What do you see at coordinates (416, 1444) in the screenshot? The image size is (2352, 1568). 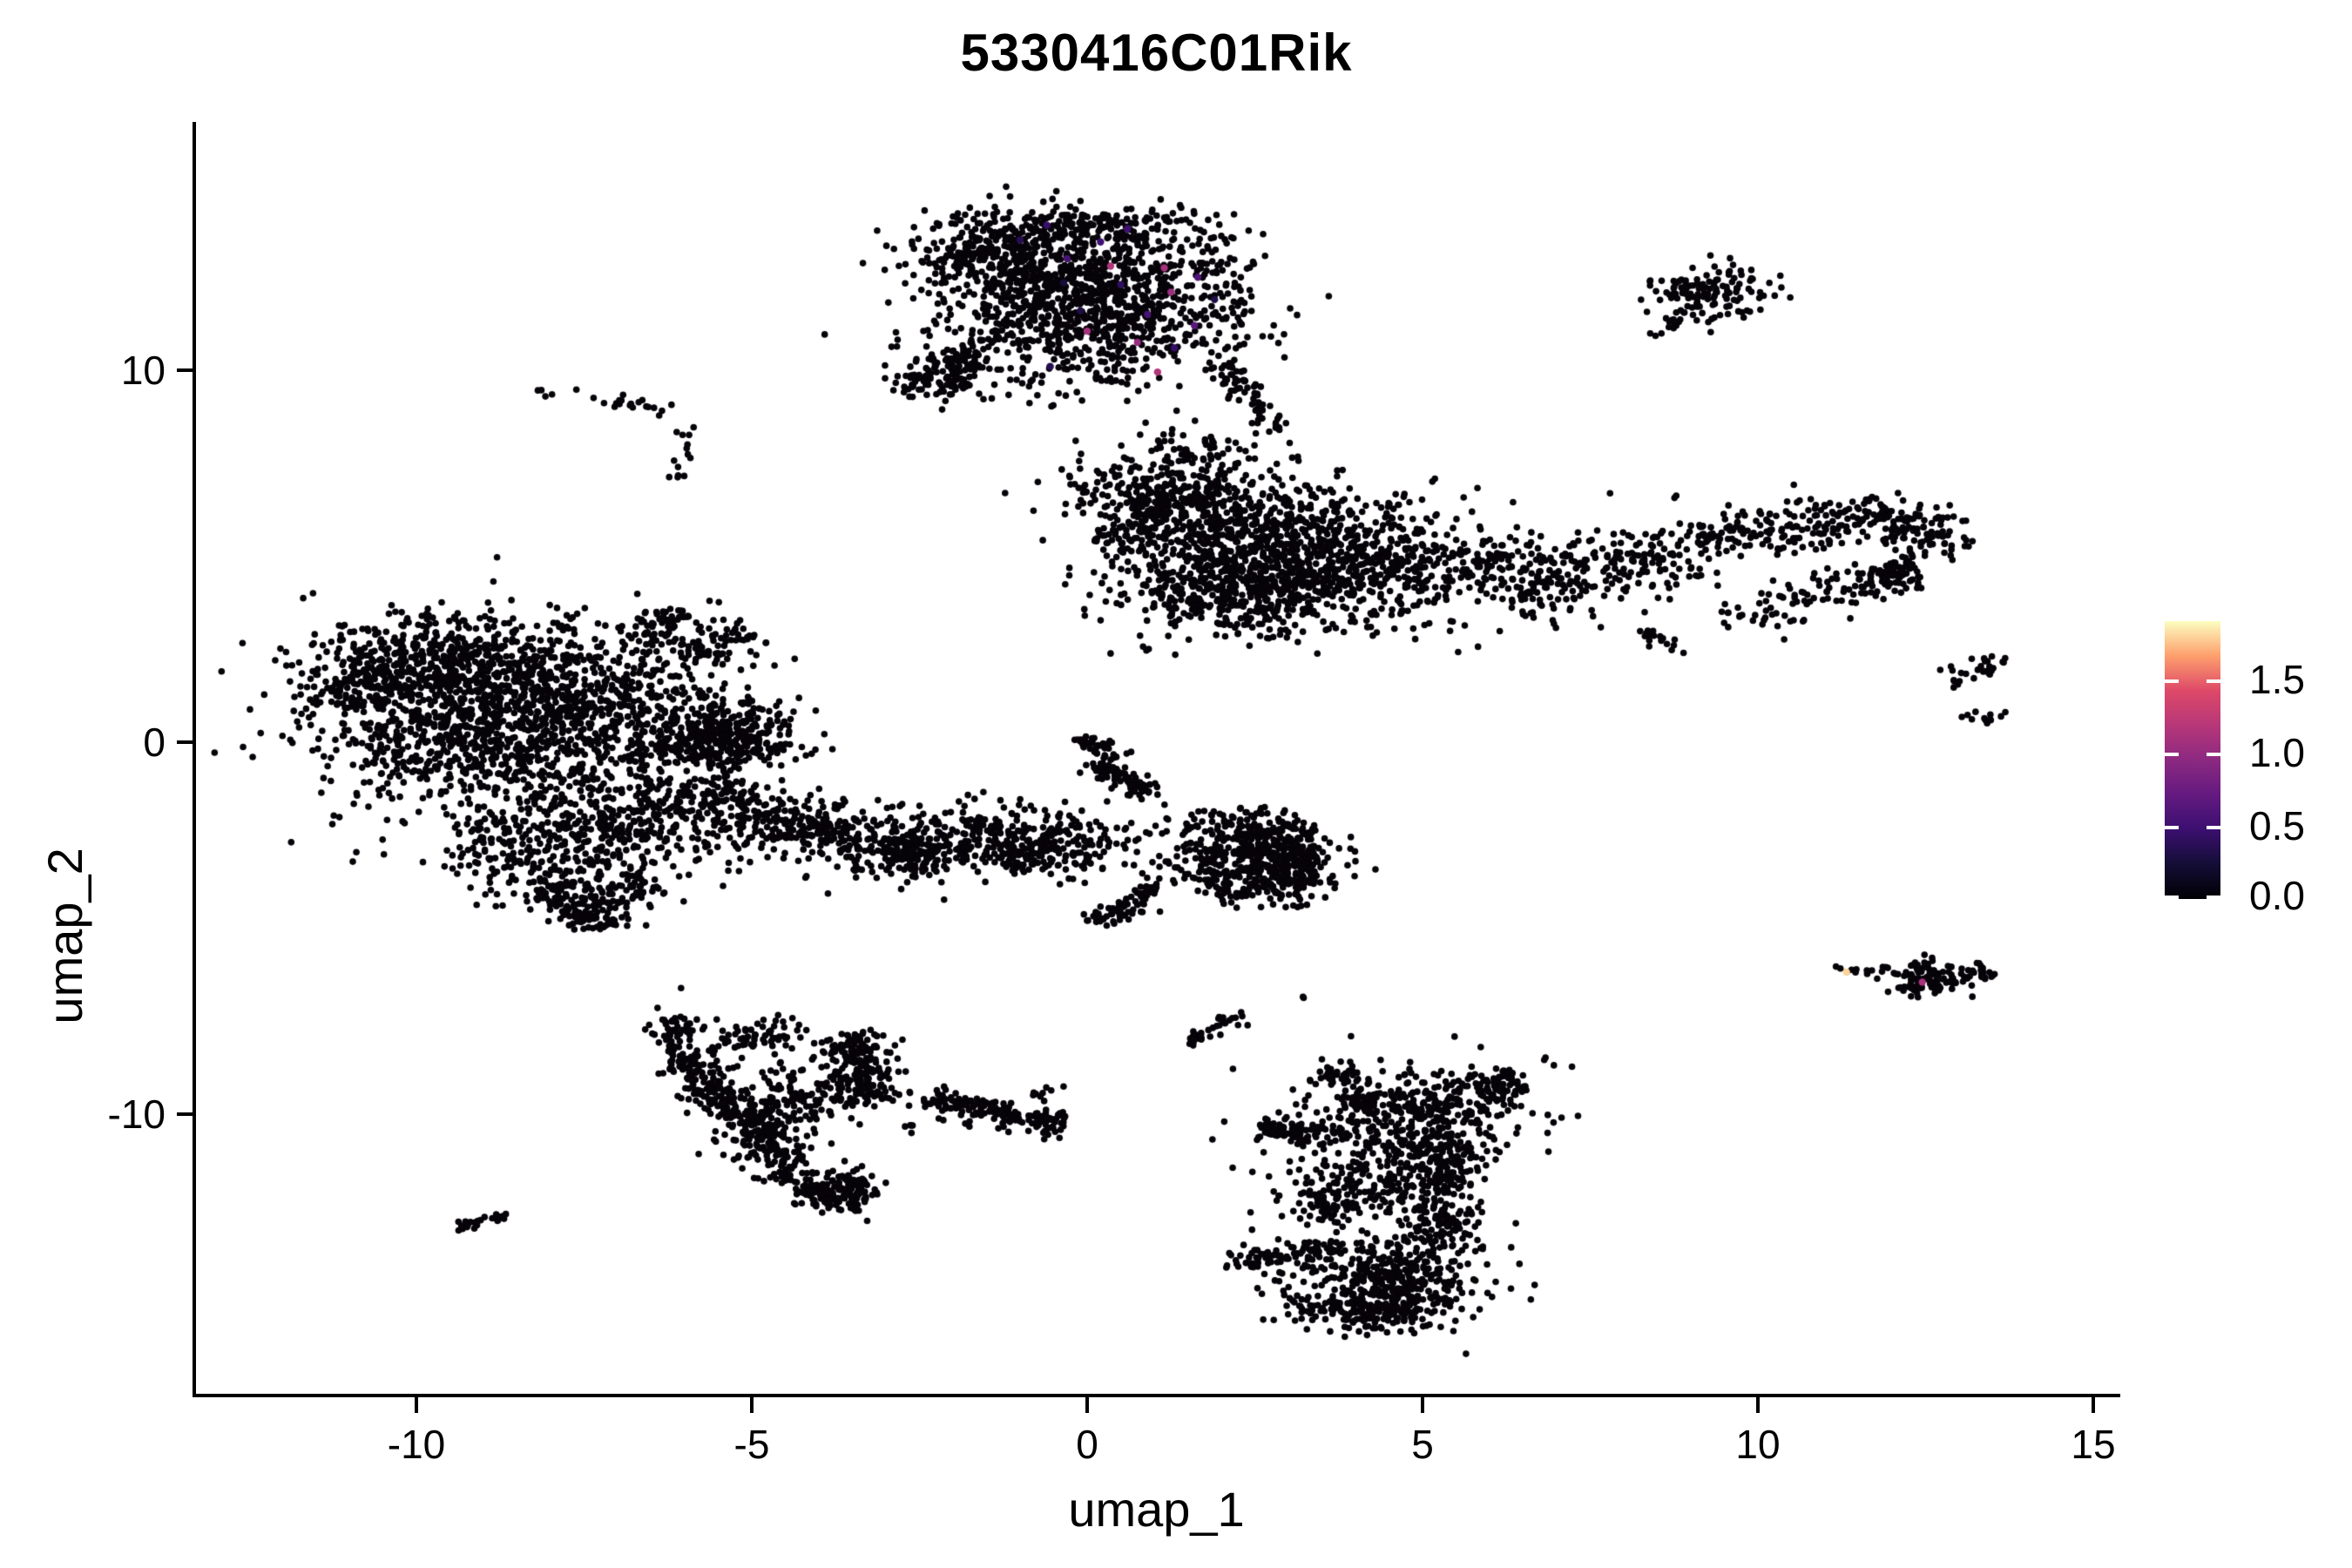 I see `x-tick-label: -10` at bounding box center [416, 1444].